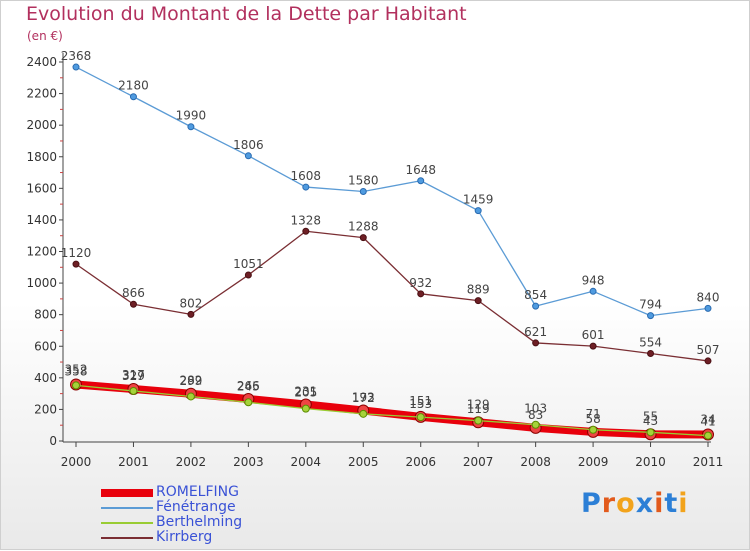 The height and width of the screenshot is (551, 750). Describe the element at coordinates (306, 176) in the screenshot. I see `data-label-fenetrange: 1608` at that location.